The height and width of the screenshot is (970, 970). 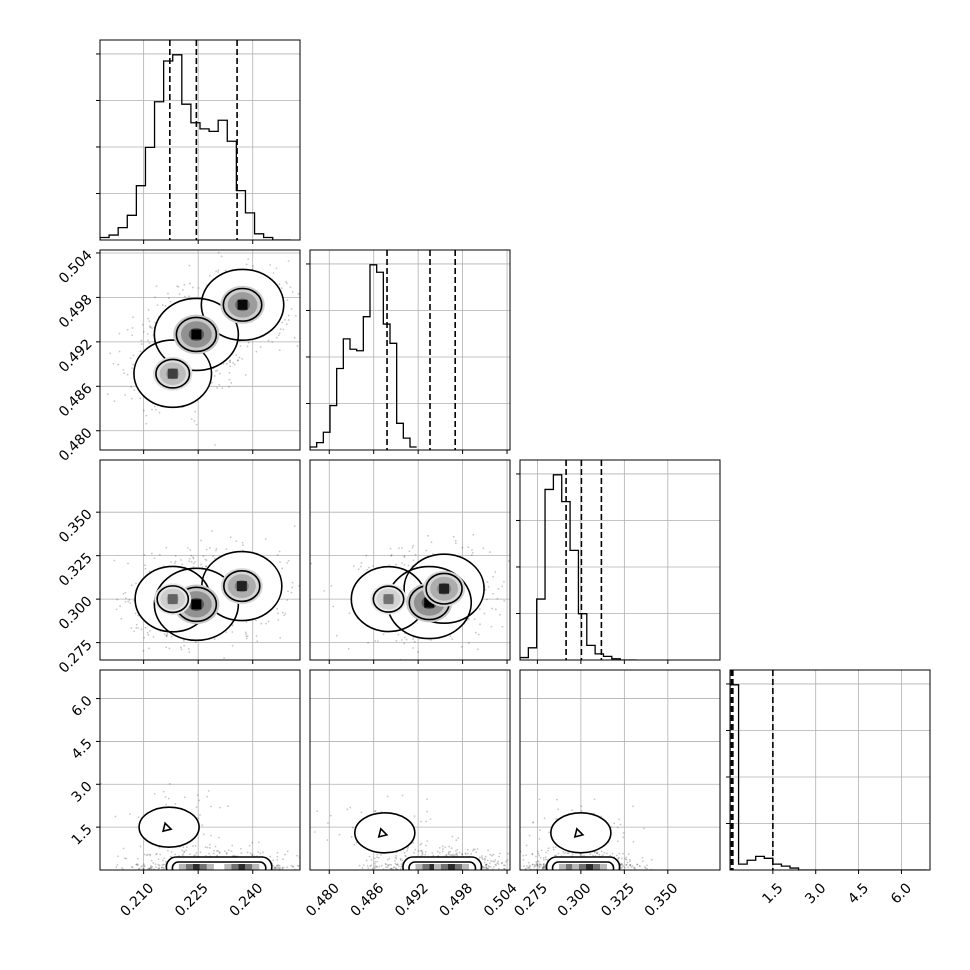 What do you see at coordinates (410, 560) in the screenshot?
I see `density-layer` at bounding box center [410, 560].